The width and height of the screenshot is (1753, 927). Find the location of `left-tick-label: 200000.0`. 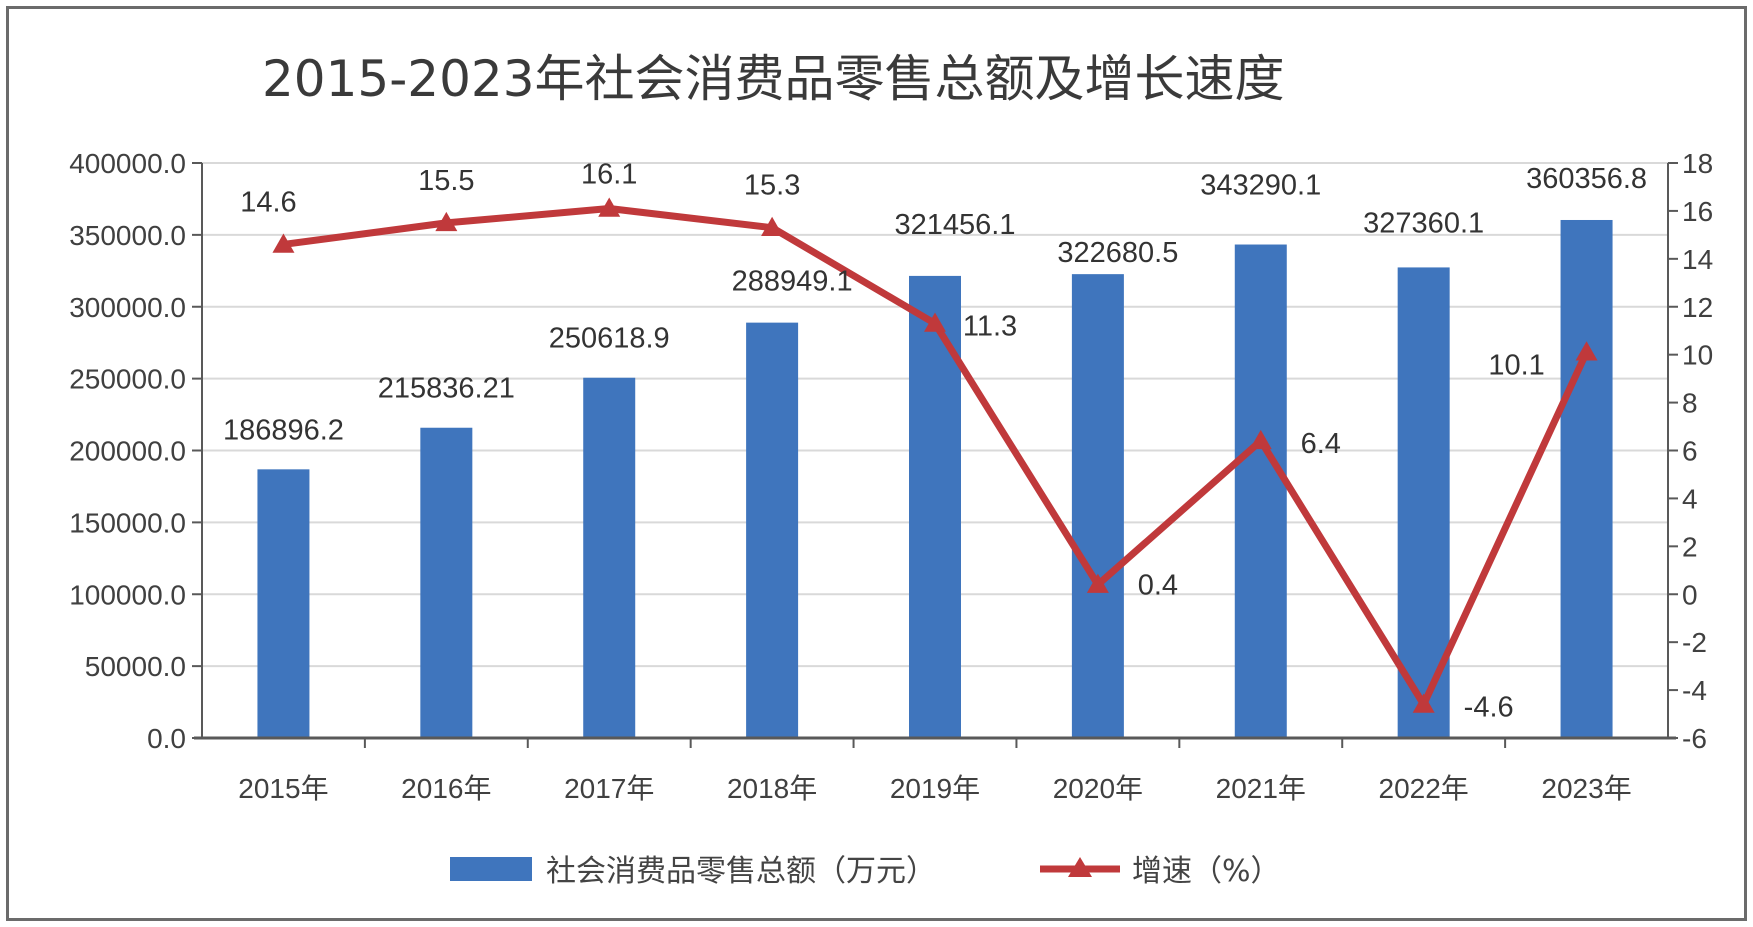

left-tick-label: 200000.0 is located at coordinates (127, 451).